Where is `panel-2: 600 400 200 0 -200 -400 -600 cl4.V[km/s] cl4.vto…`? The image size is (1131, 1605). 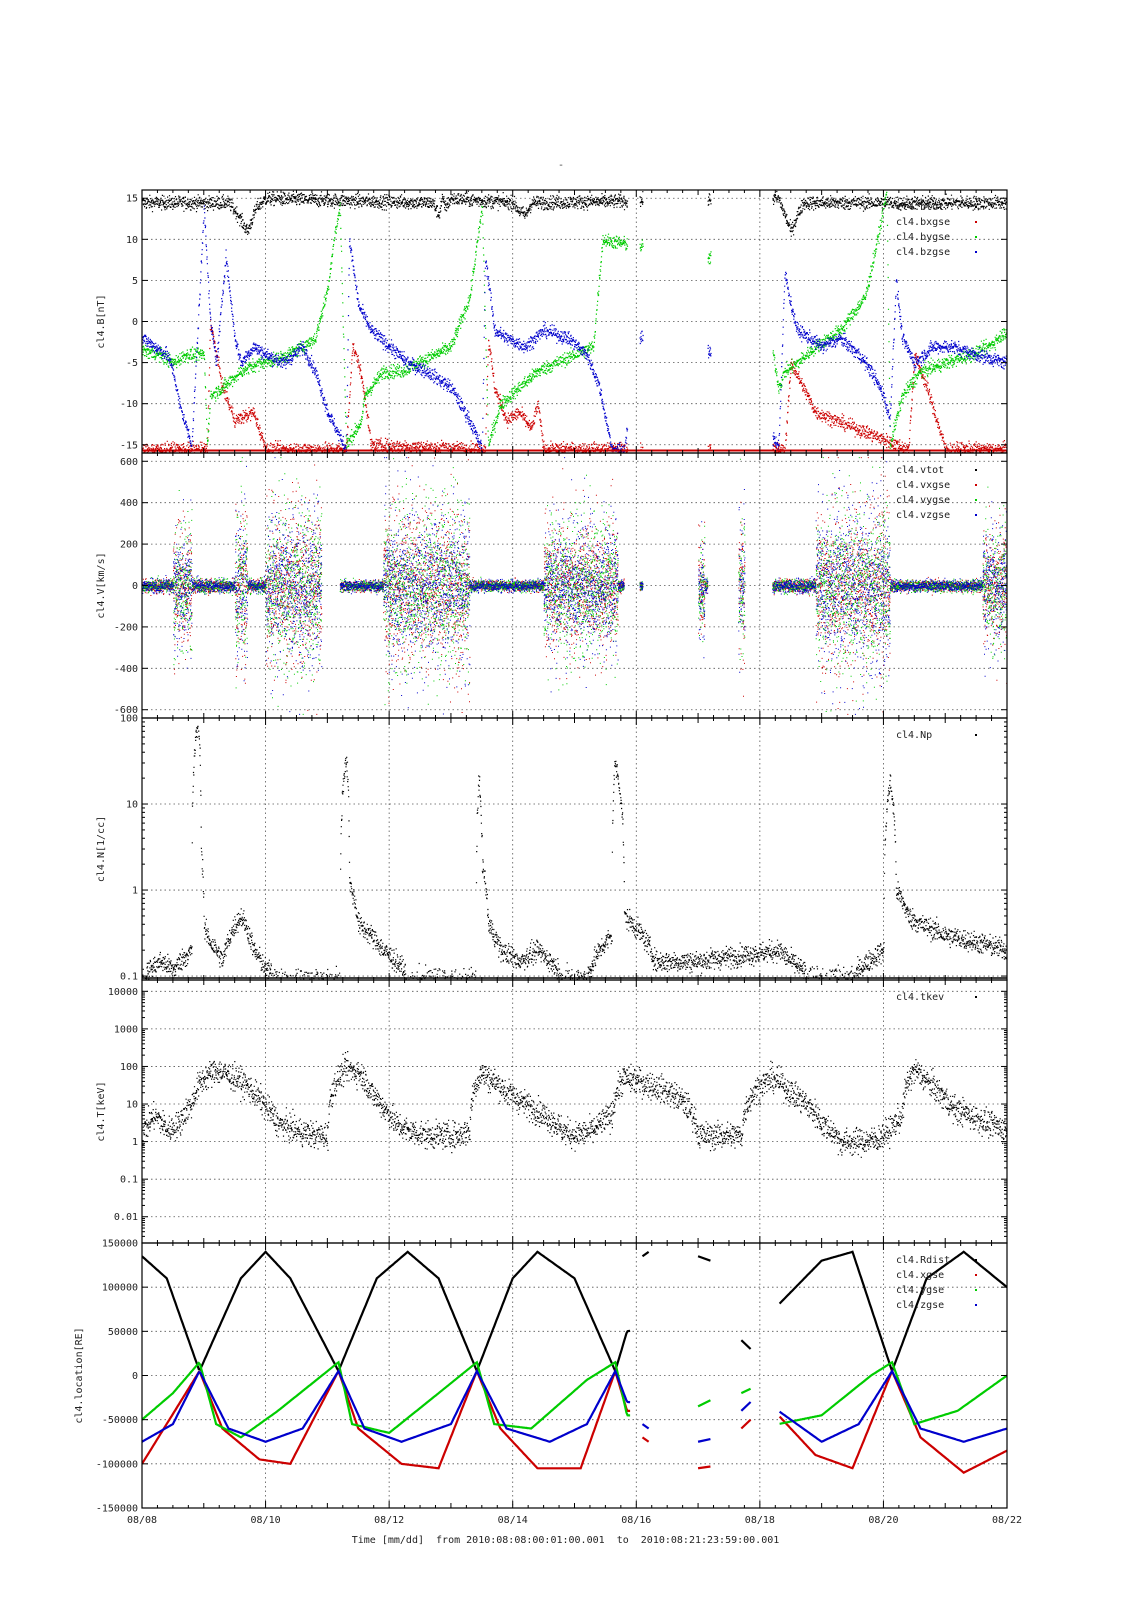 panel-2: 600 400 200 0 -200 -400 -600 cl4.V[km/s] cl4.vto… is located at coordinates (552, 585).